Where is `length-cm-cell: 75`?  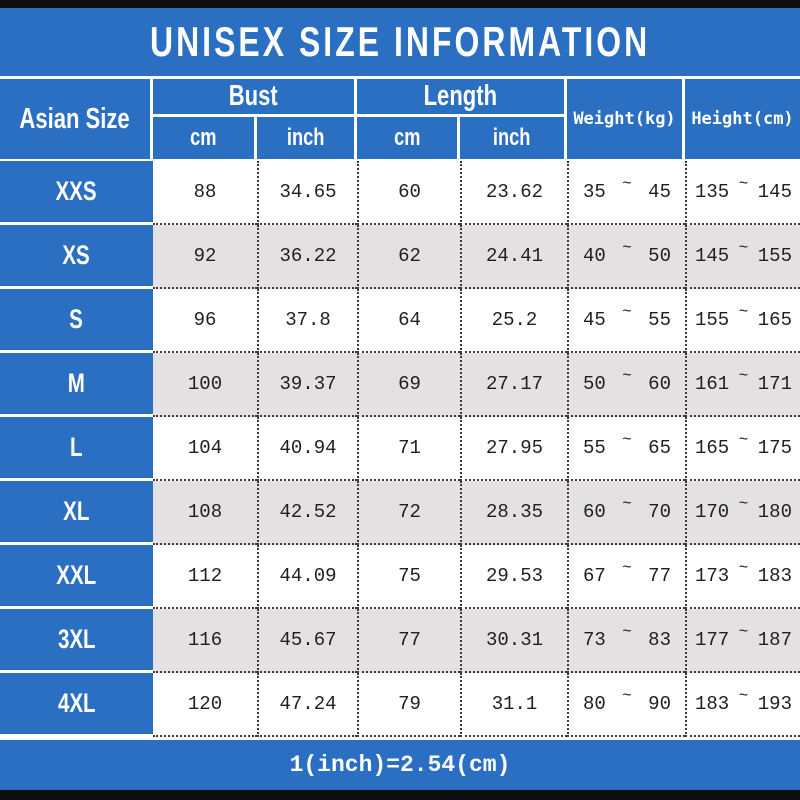
length-cm-cell: 75 is located at coordinates (408, 577).